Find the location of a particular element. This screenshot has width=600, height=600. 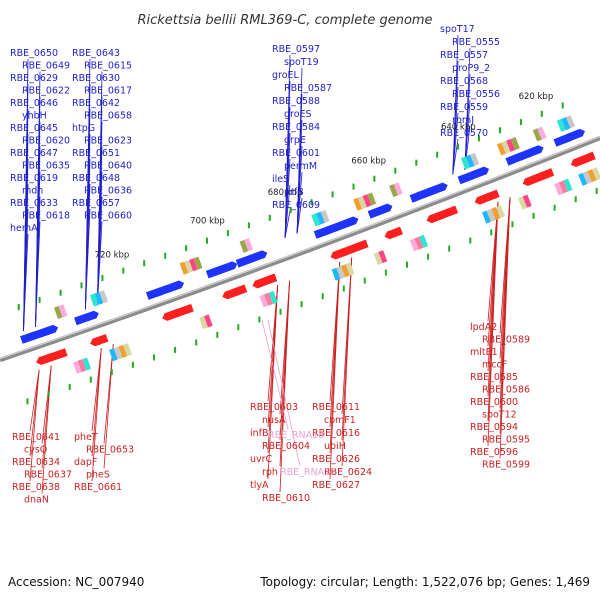

gene-label-grpe: grpE is located at coordinates (295, 140).